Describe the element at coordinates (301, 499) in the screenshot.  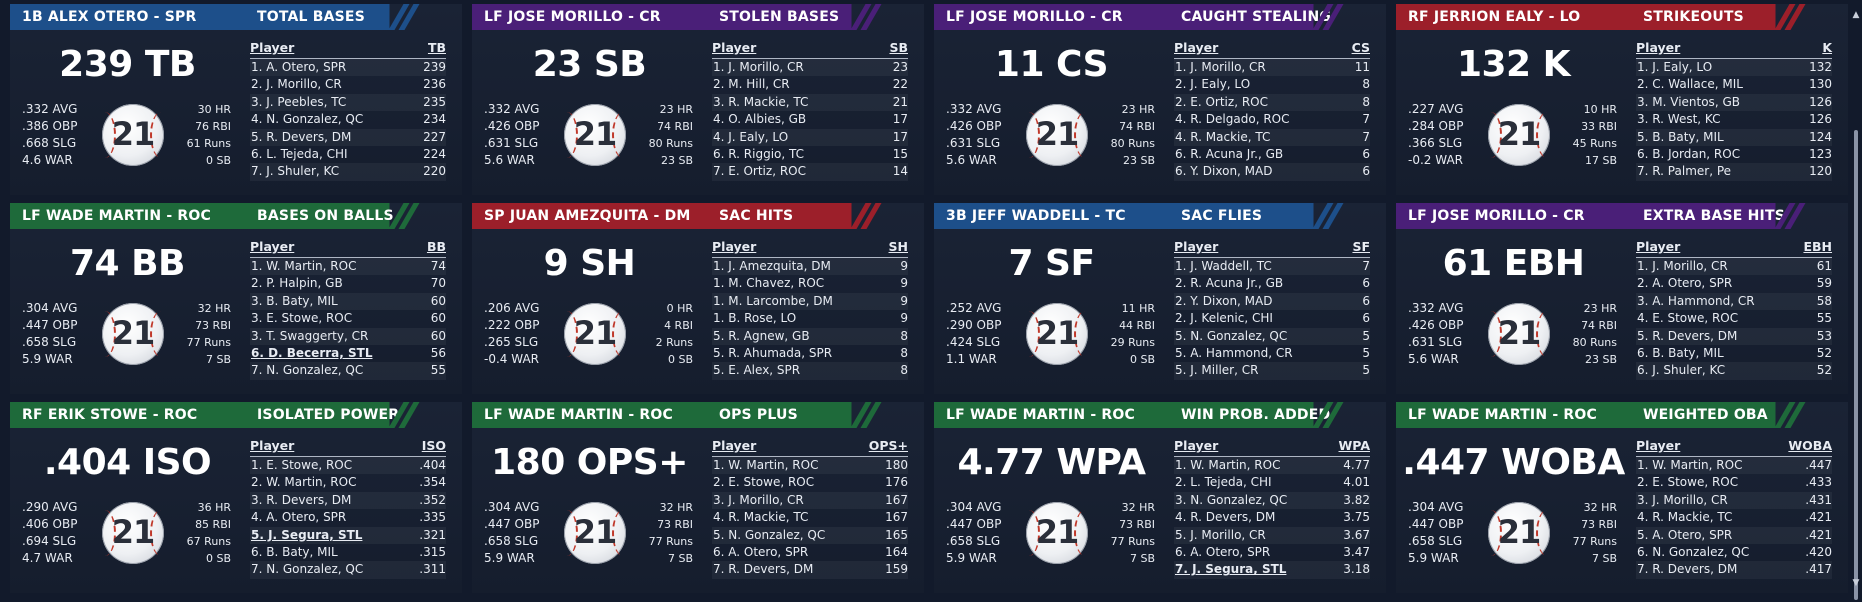
I see `row-player-name: 3. R. Devers, DM` at that location.